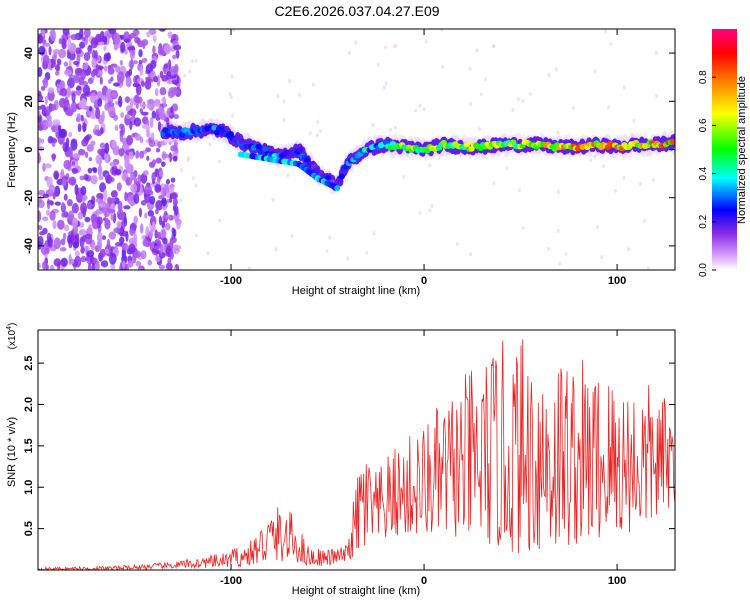  Describe the element at coordinates (29, 246) in the screenshot. I see `spectrogram-ytick-label: -40` at that location.